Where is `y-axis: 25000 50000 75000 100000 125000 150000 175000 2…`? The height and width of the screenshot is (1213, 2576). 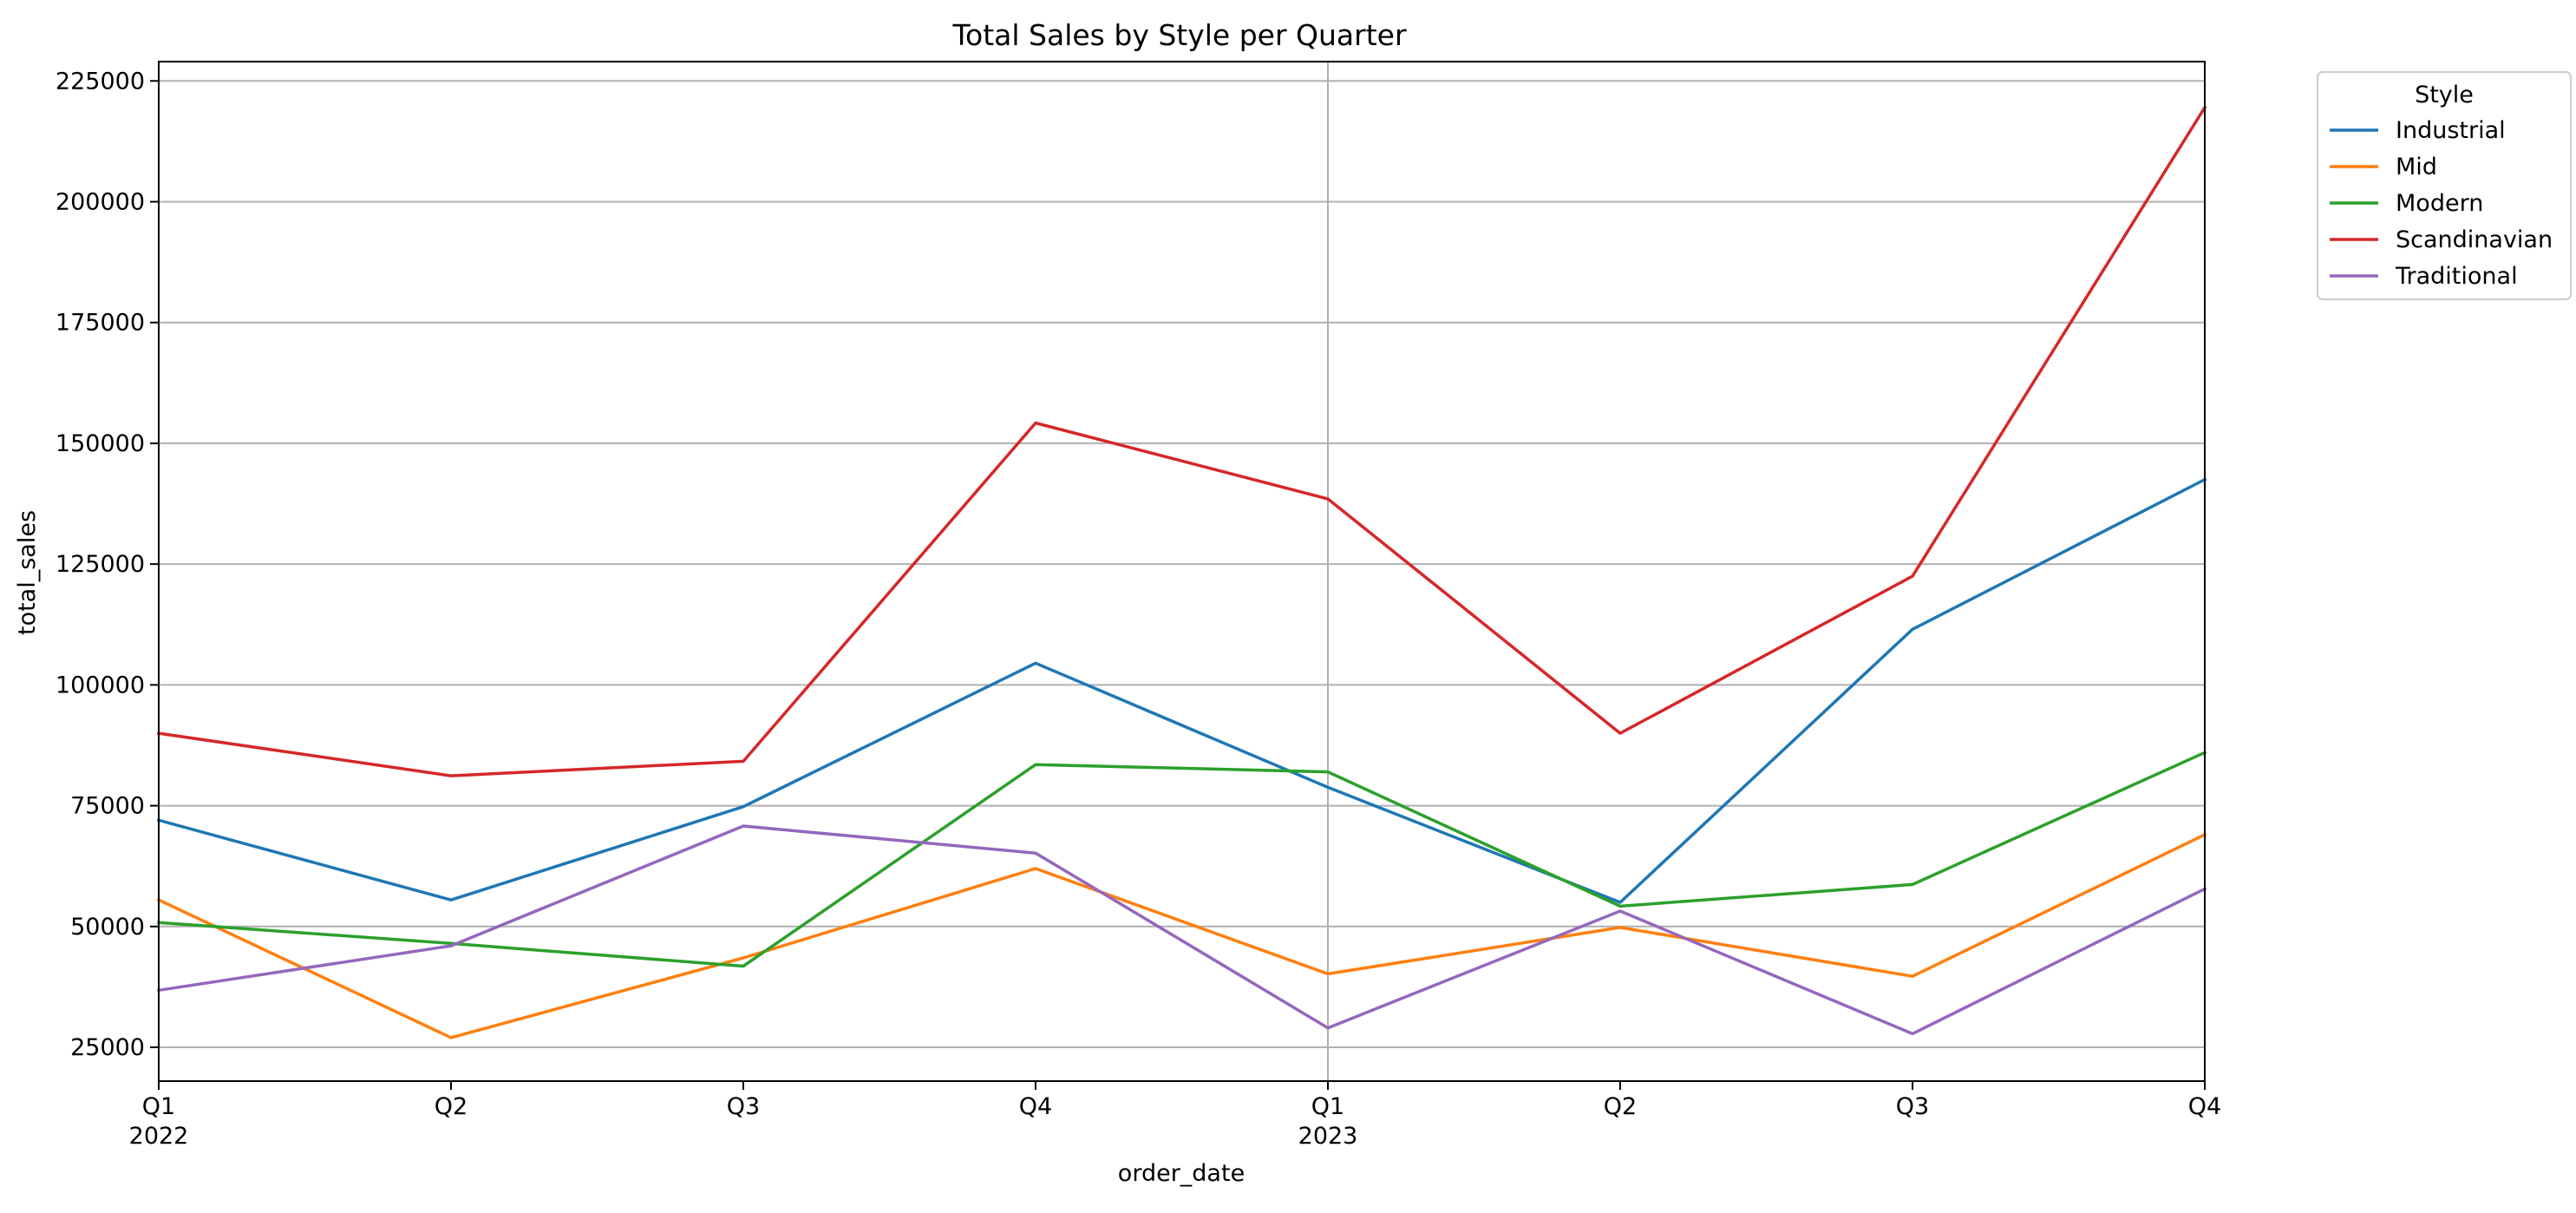
y-axis: 25000 50000 75000 100000 125000 150000 175000 2… is located at coordinates (107, 564).